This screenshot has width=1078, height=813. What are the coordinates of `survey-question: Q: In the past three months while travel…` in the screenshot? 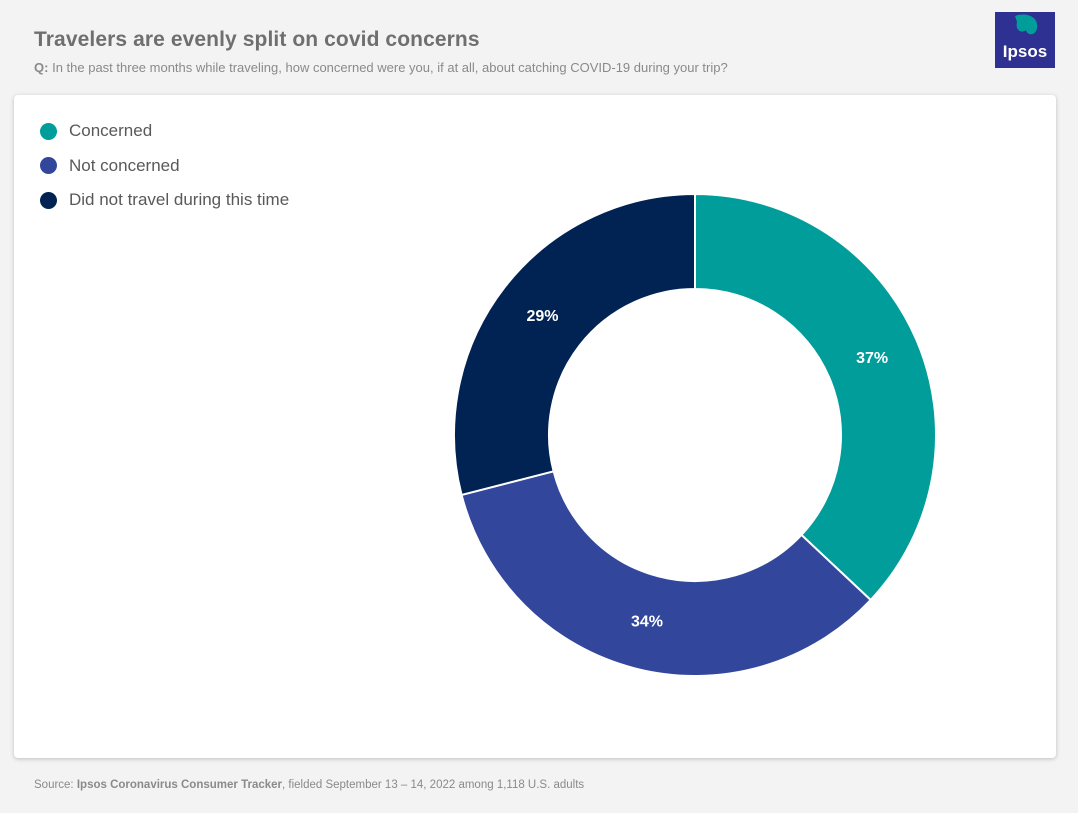 It's located at (381, 67).